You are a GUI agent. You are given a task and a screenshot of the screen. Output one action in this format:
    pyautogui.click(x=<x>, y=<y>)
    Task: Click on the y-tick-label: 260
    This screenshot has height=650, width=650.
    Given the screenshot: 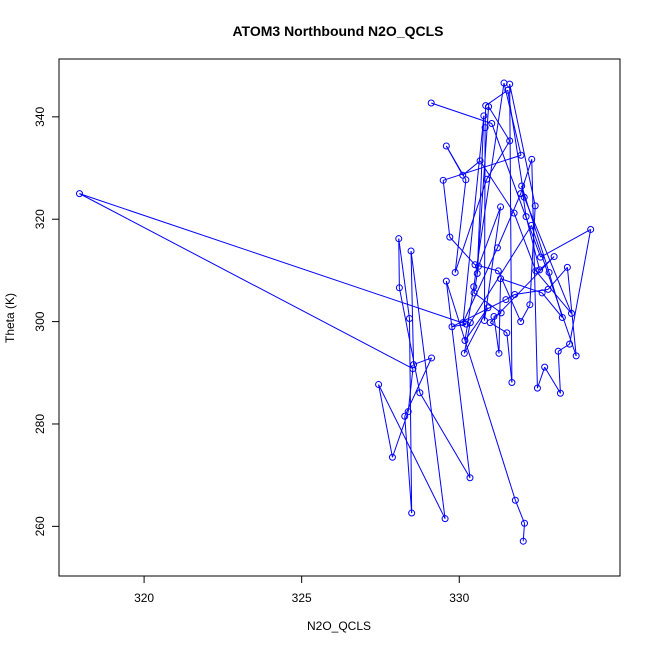 What is the action you would take?
    pyautogui.click(x=40, y=526)
    